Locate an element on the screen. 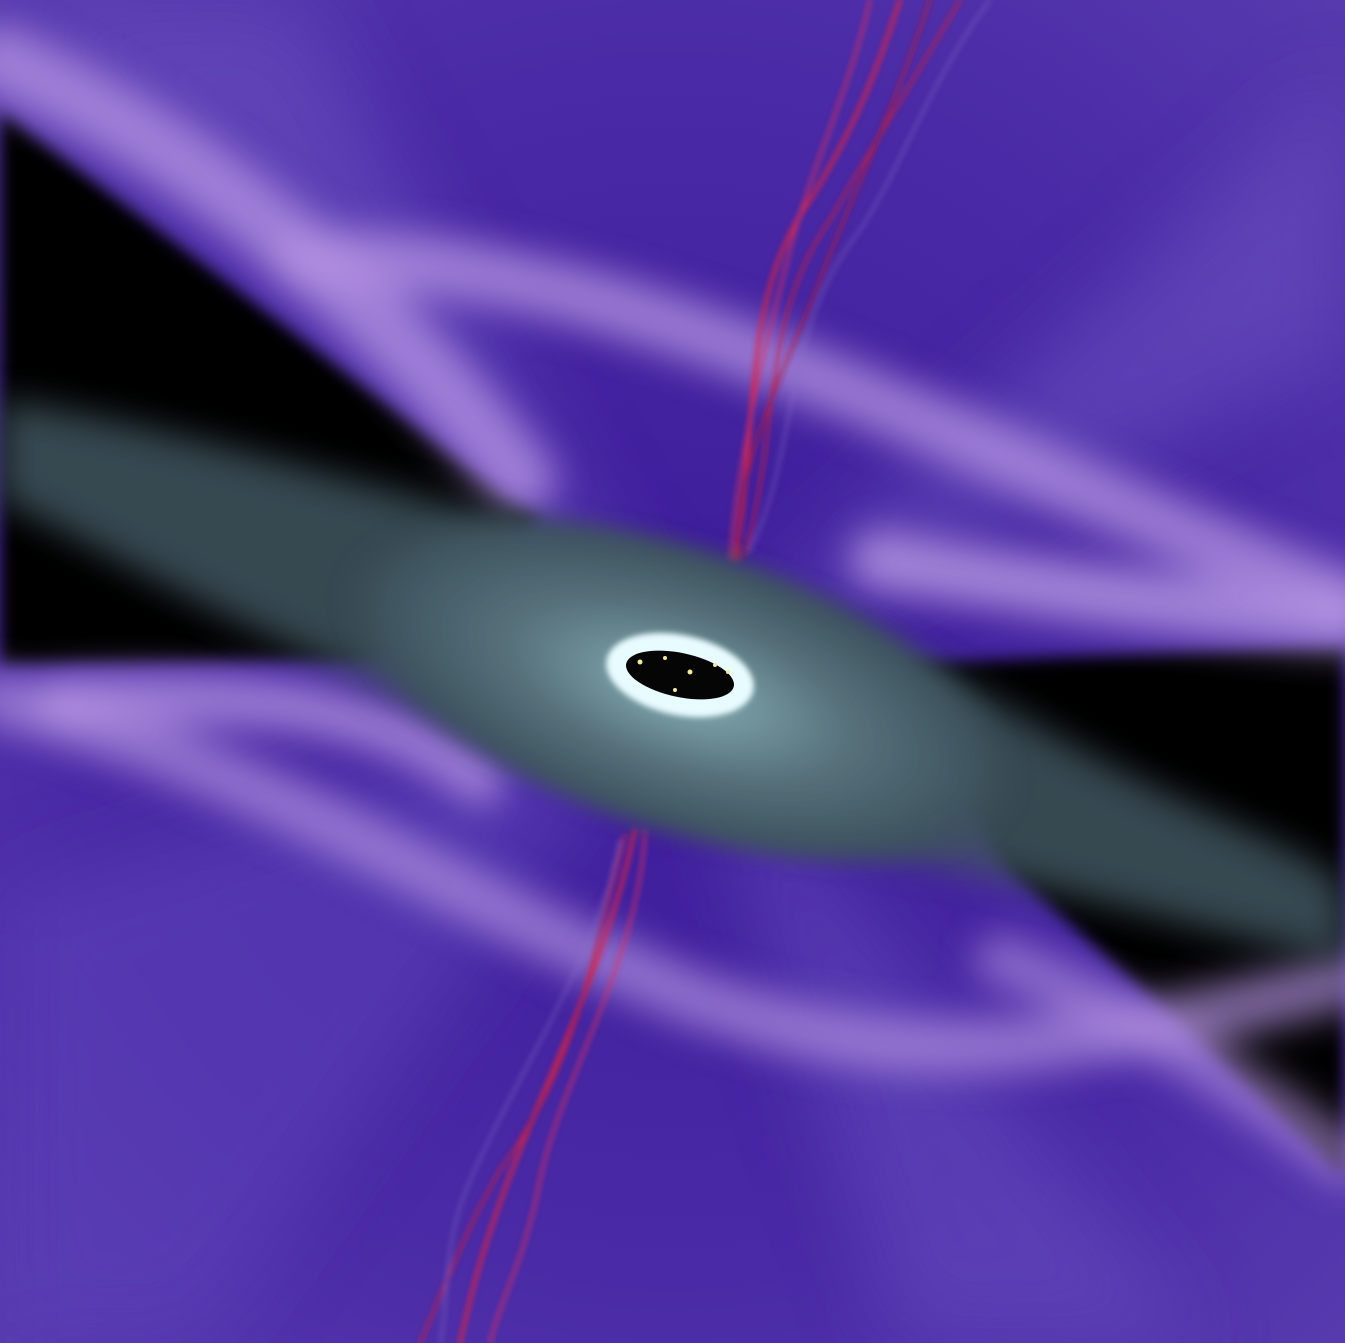 The height and width of the screenshot is (1343, 1345). jet-bottom is located at coordinates (532, 1085).